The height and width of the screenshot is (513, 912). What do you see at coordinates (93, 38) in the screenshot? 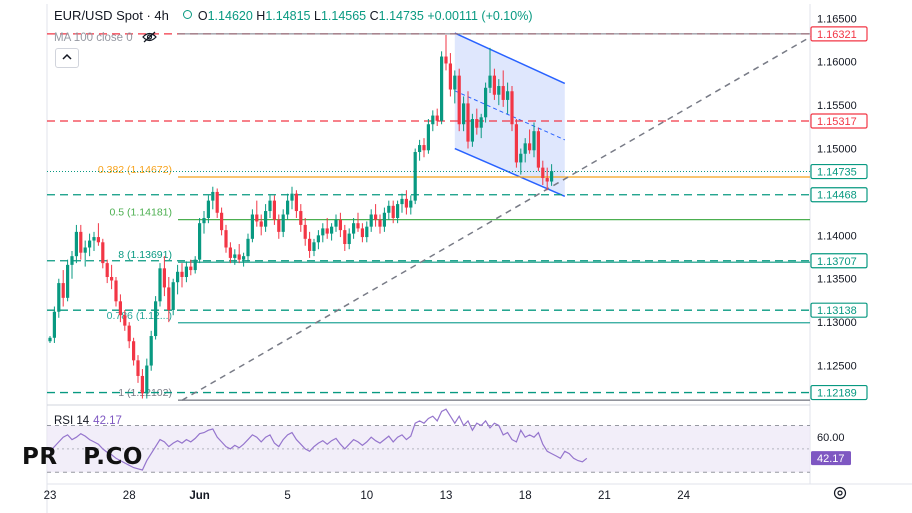
I see `ma-indicator-label: MA 100 close 0` at bounding box center [93, 38].